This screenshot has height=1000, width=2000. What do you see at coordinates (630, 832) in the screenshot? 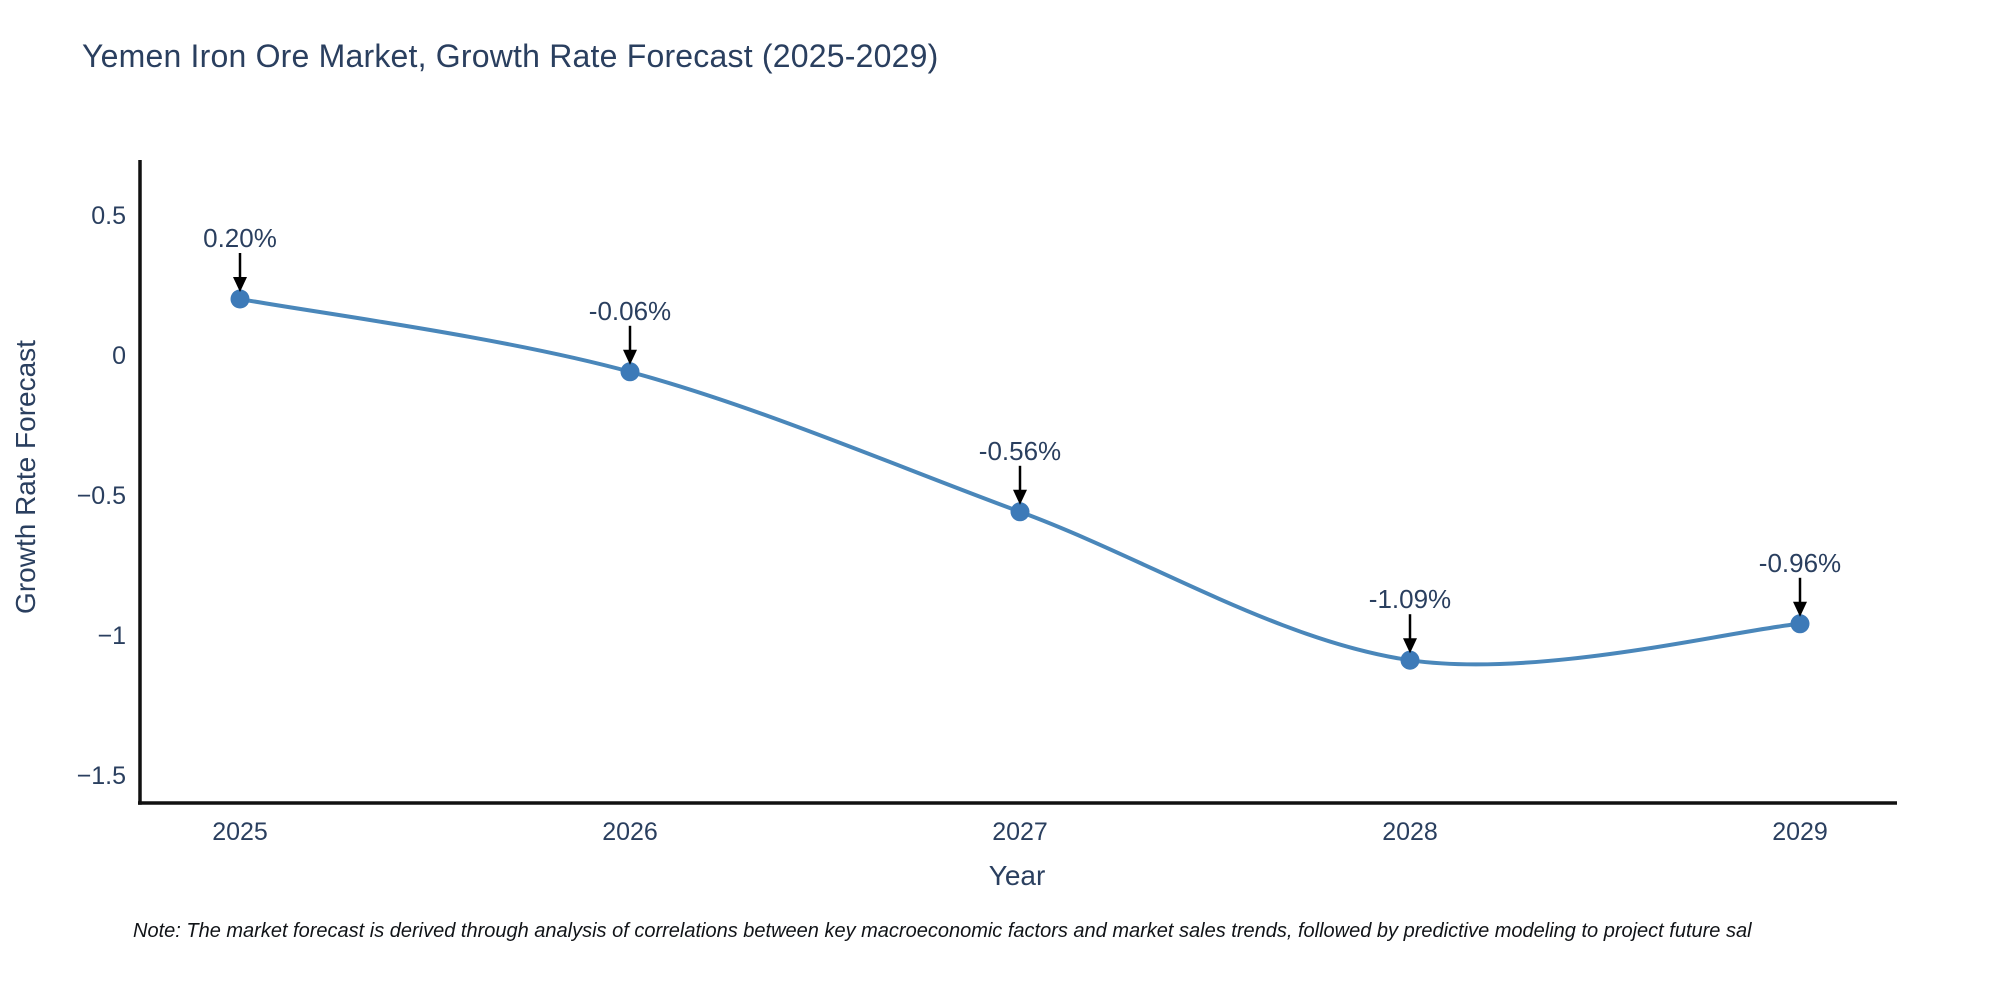
I see `x-tick-label: 2026` at bounding box center [630, 832].